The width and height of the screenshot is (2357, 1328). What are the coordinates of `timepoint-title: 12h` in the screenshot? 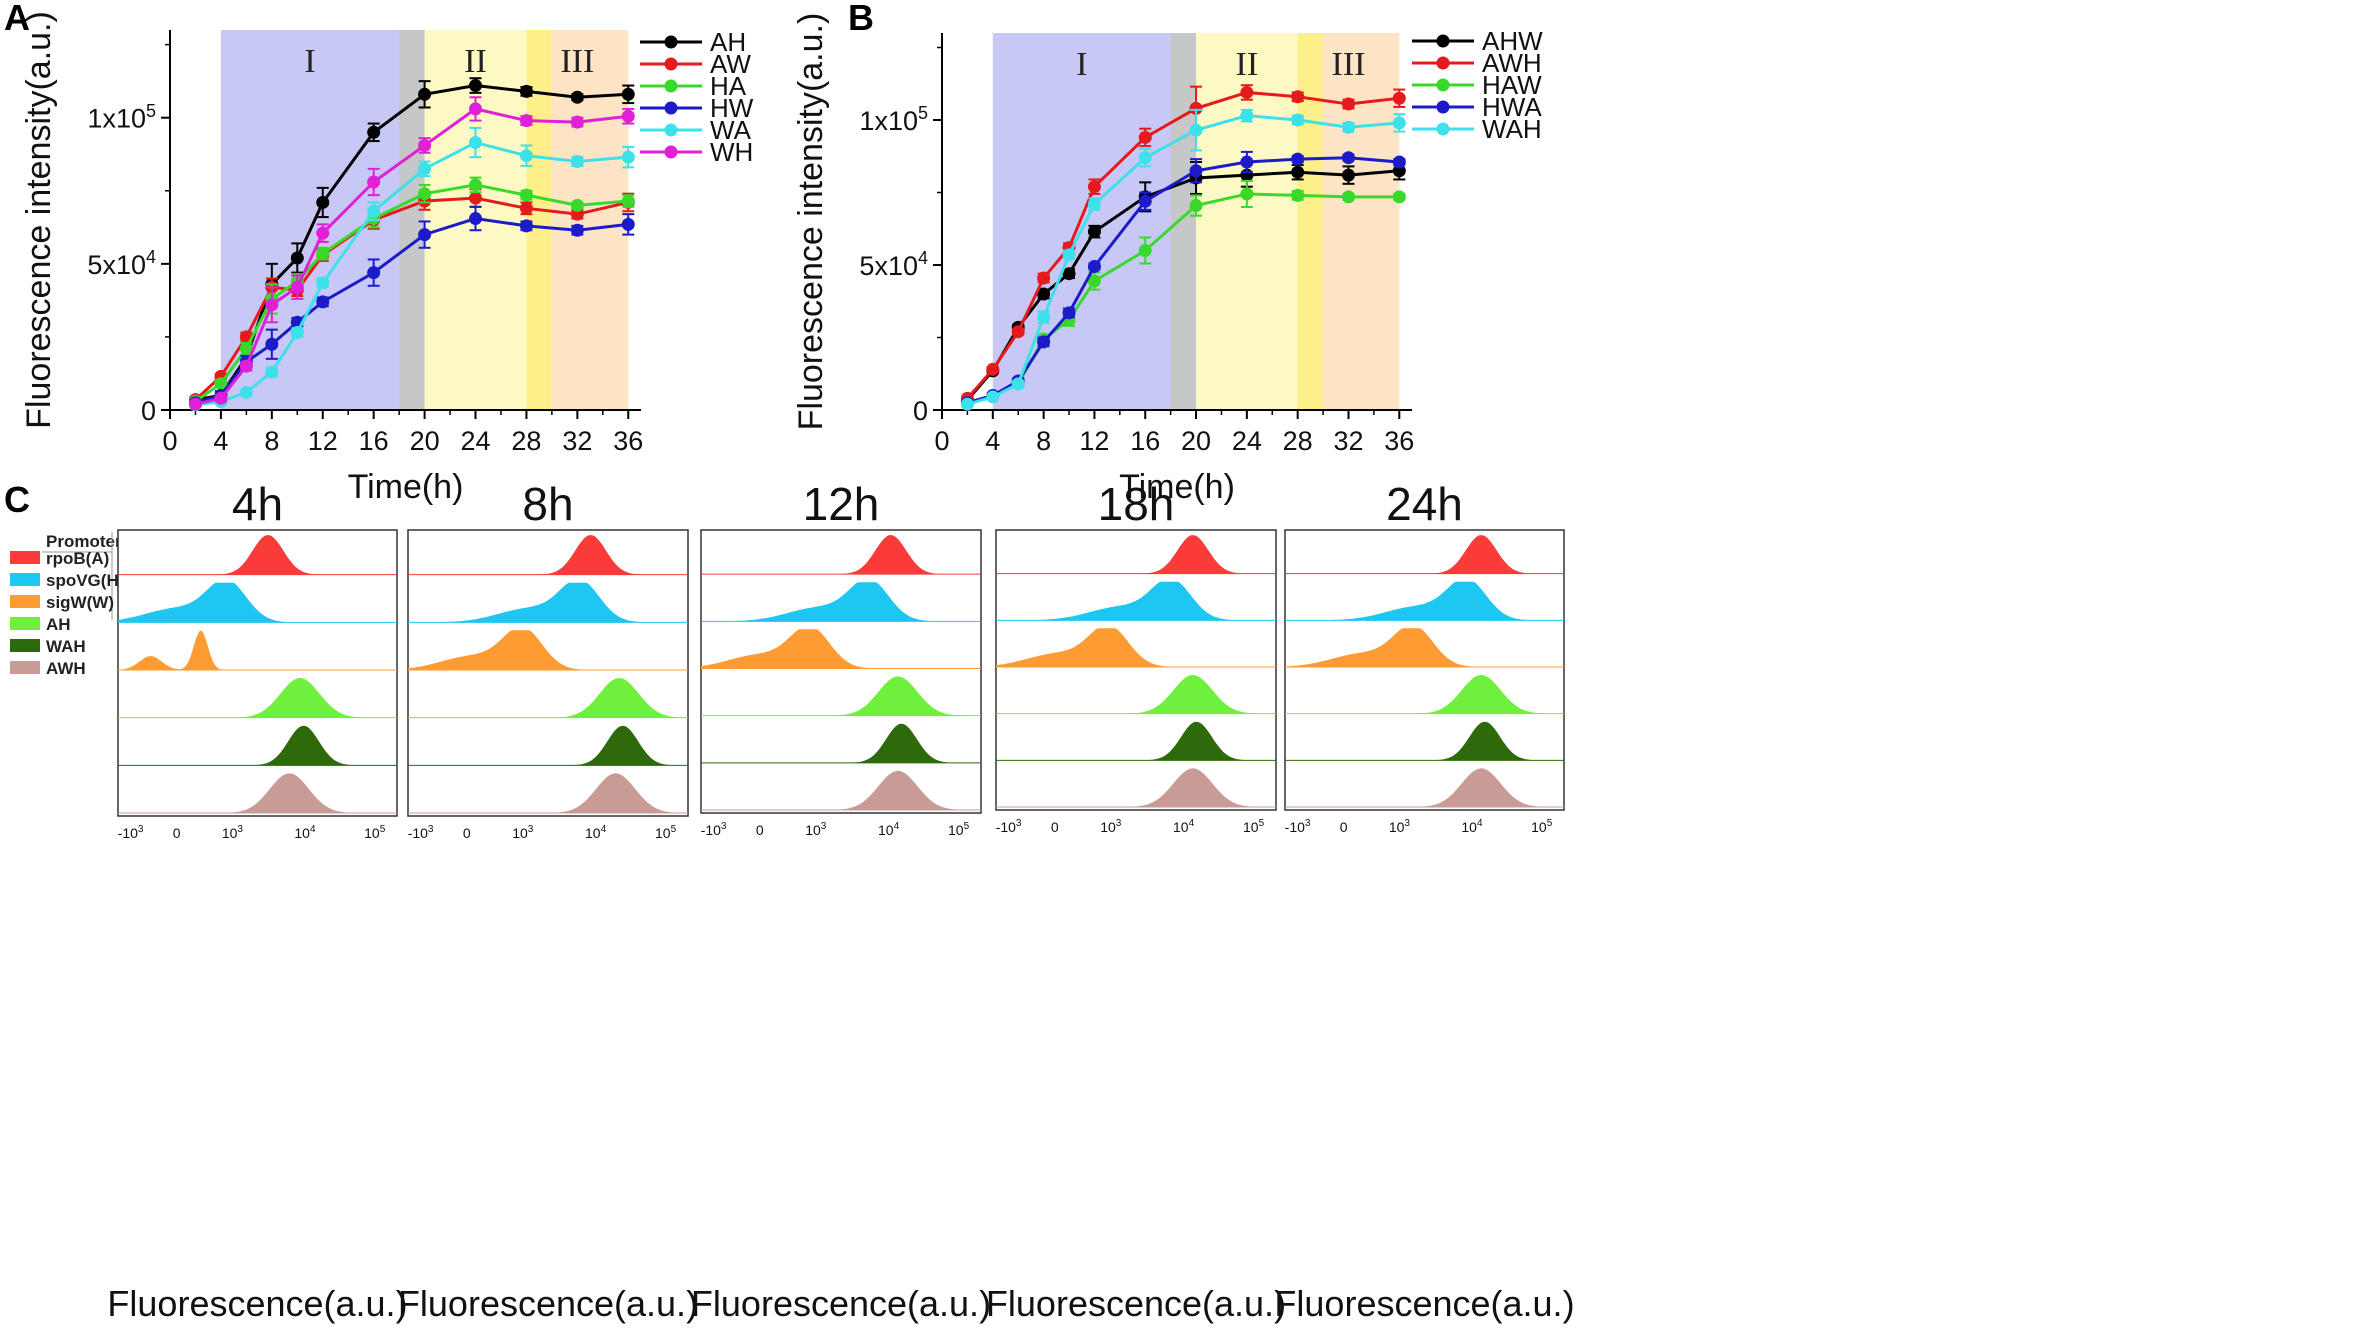 It's located at (841, 504).